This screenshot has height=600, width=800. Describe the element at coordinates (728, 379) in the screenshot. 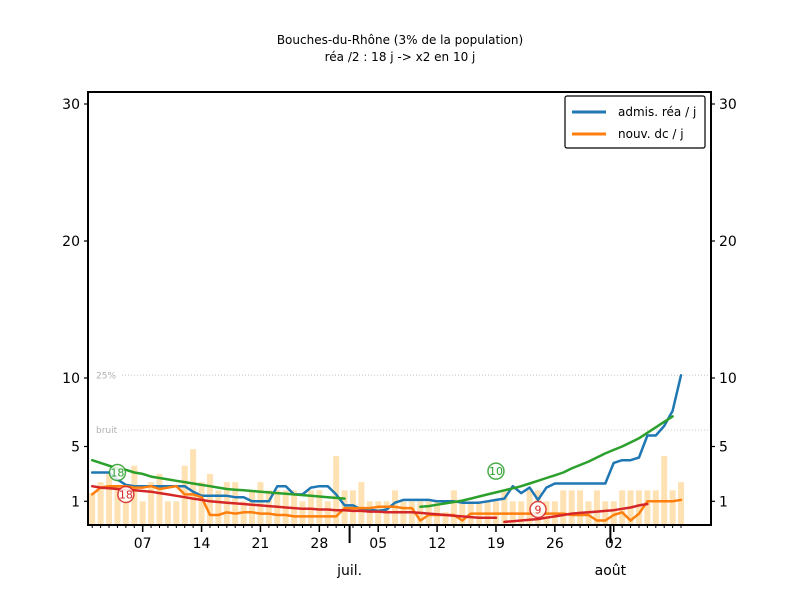

I see `y-tick-label-right: 10` at that location.